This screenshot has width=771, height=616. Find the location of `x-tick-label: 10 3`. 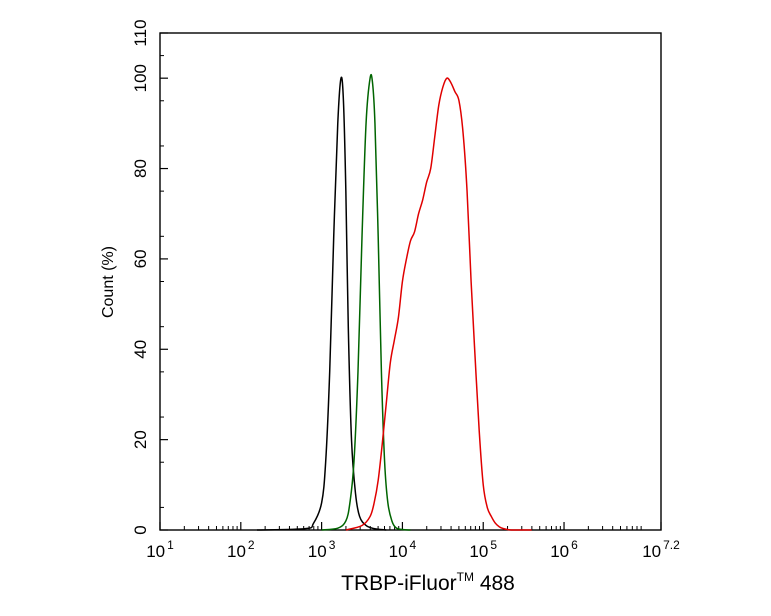

x-tick-label: 10 3 is located at coordinates (322, 549).